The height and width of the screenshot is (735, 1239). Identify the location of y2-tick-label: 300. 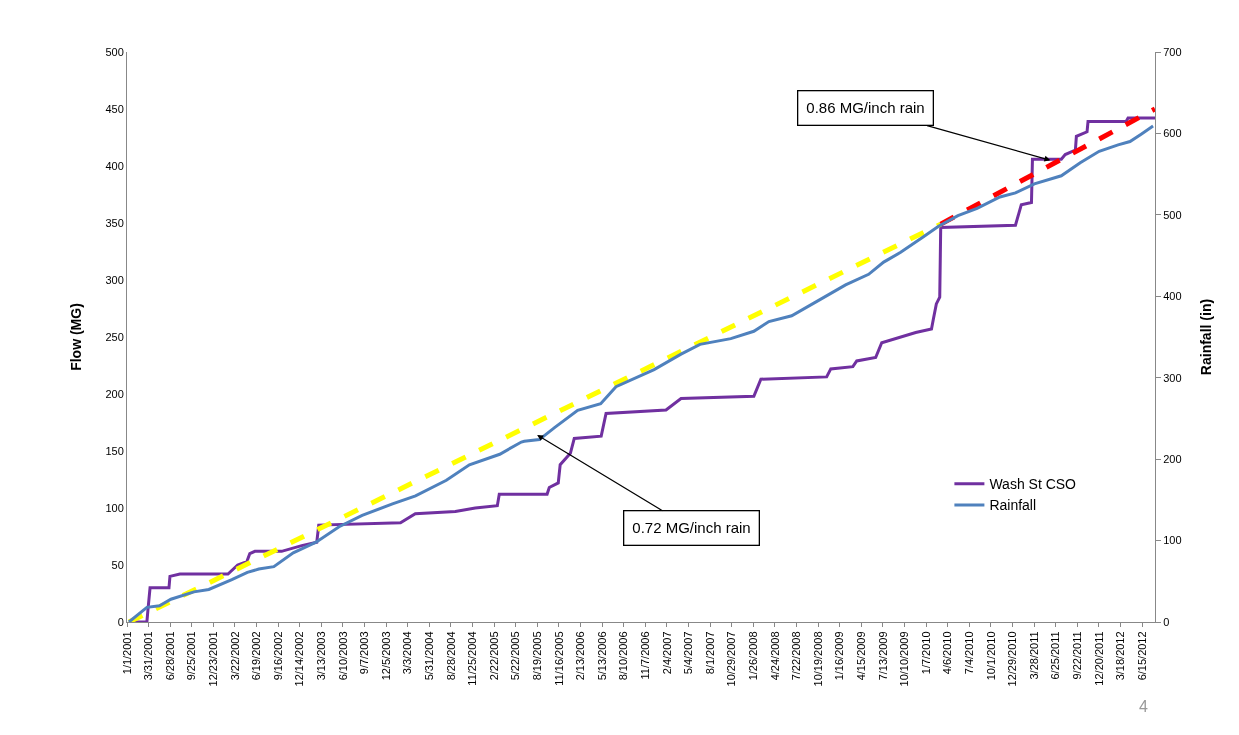
(1172, 377).